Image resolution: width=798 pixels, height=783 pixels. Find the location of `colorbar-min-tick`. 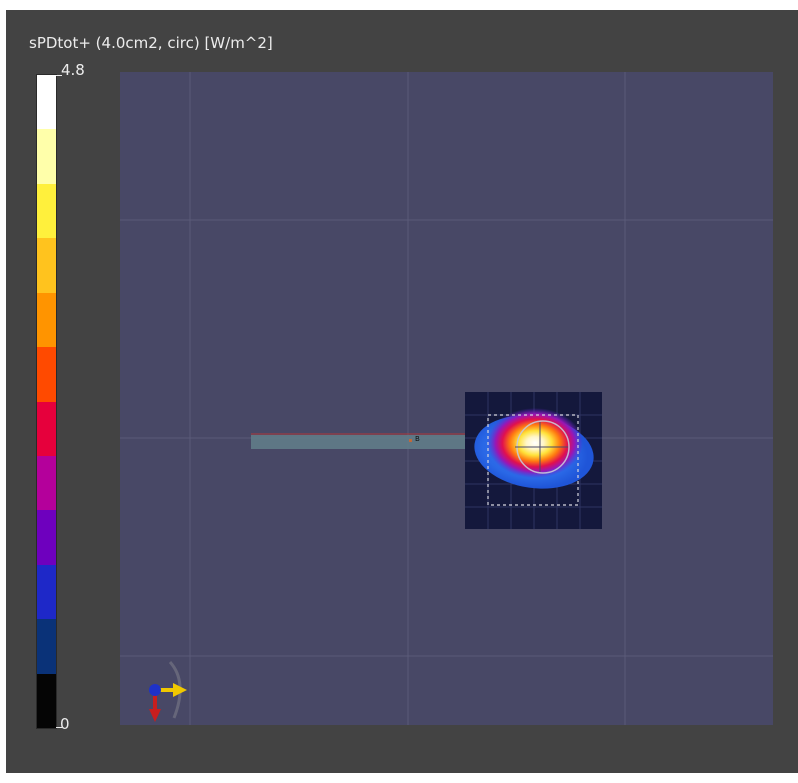

colorbar-min-tick is located at coordinates (59, 727).